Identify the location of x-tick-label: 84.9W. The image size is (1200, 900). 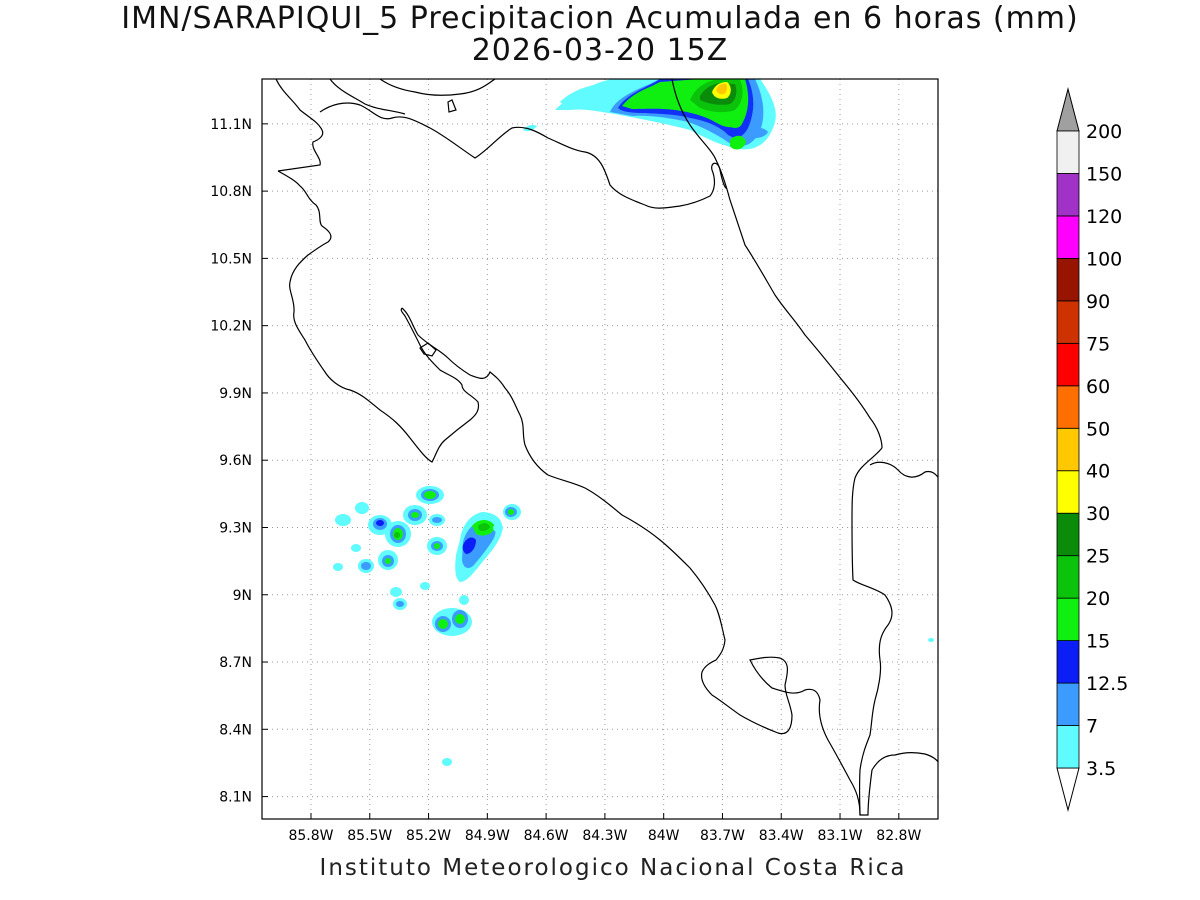
(487, 836).